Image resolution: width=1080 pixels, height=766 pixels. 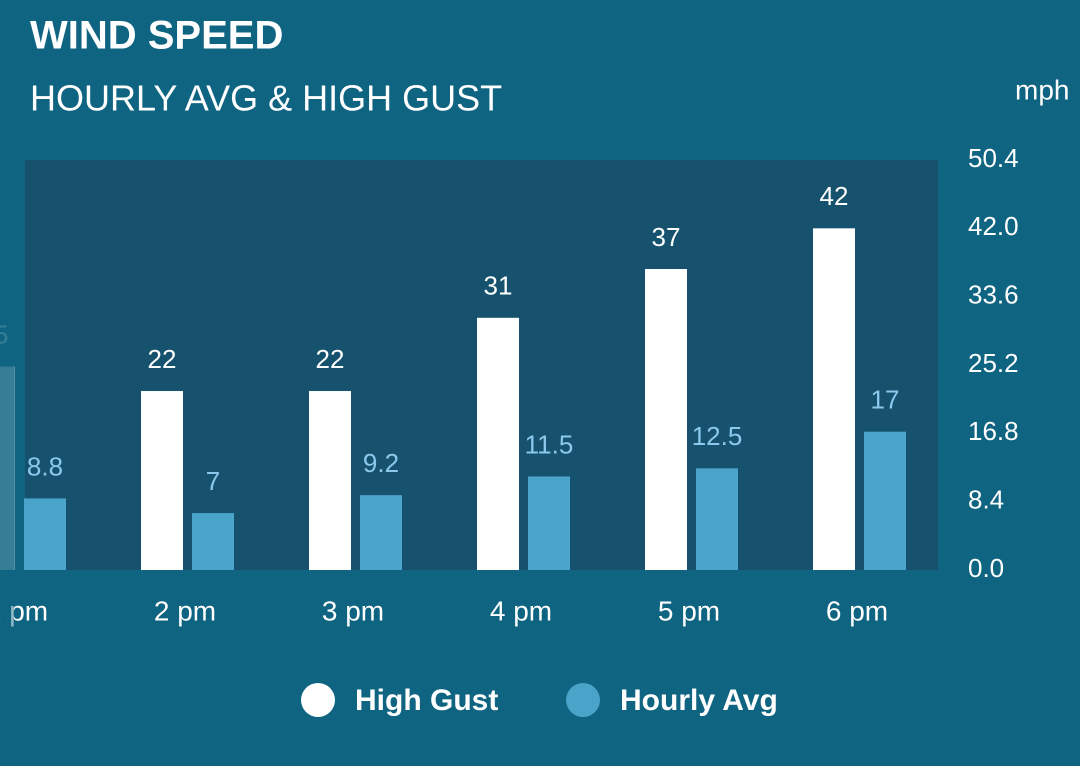 I want to click on value-label: 7, so click(x=213, y=481).